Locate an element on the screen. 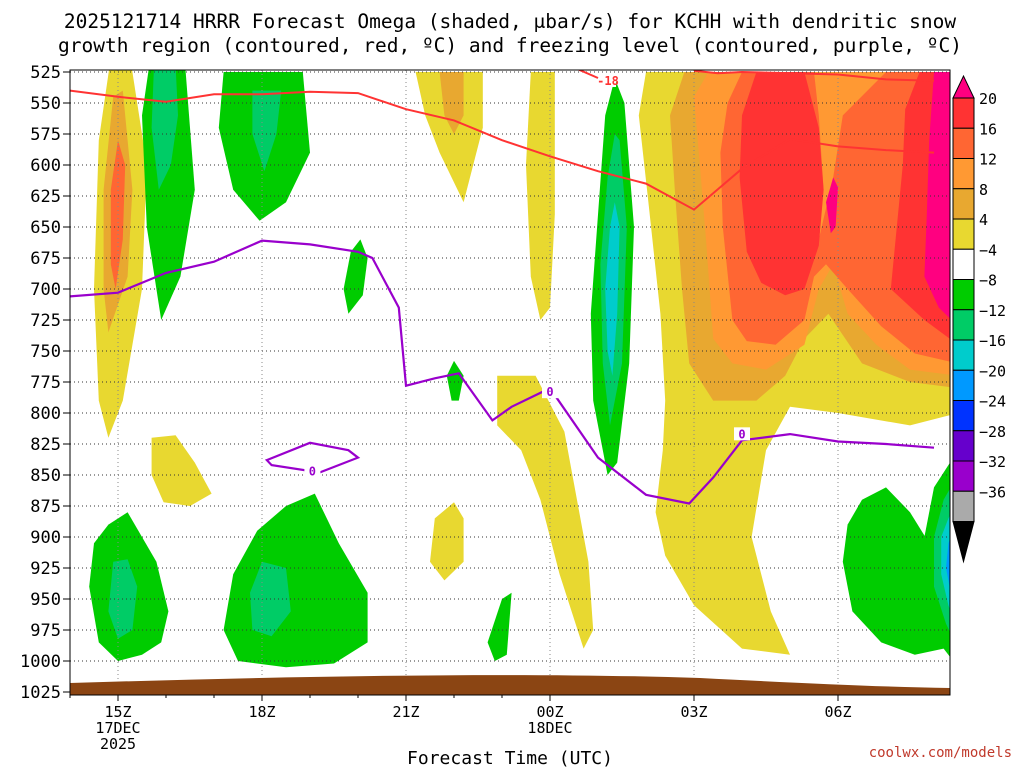 This screenshot has width=1024, height=768. freezing-label-00z: 0 is located at coordinates (549, 392).